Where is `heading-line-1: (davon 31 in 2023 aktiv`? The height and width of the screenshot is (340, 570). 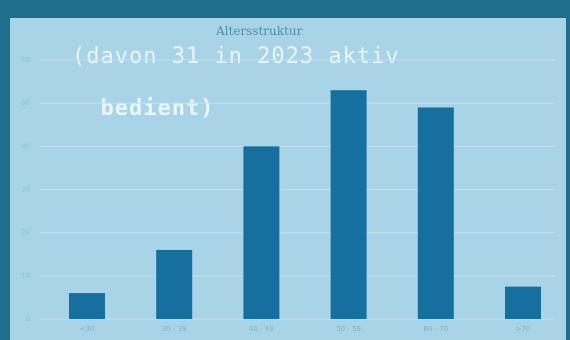 heading-line-1: (davon 31 in 2023 aktiv is located at coordinates (236, 56).